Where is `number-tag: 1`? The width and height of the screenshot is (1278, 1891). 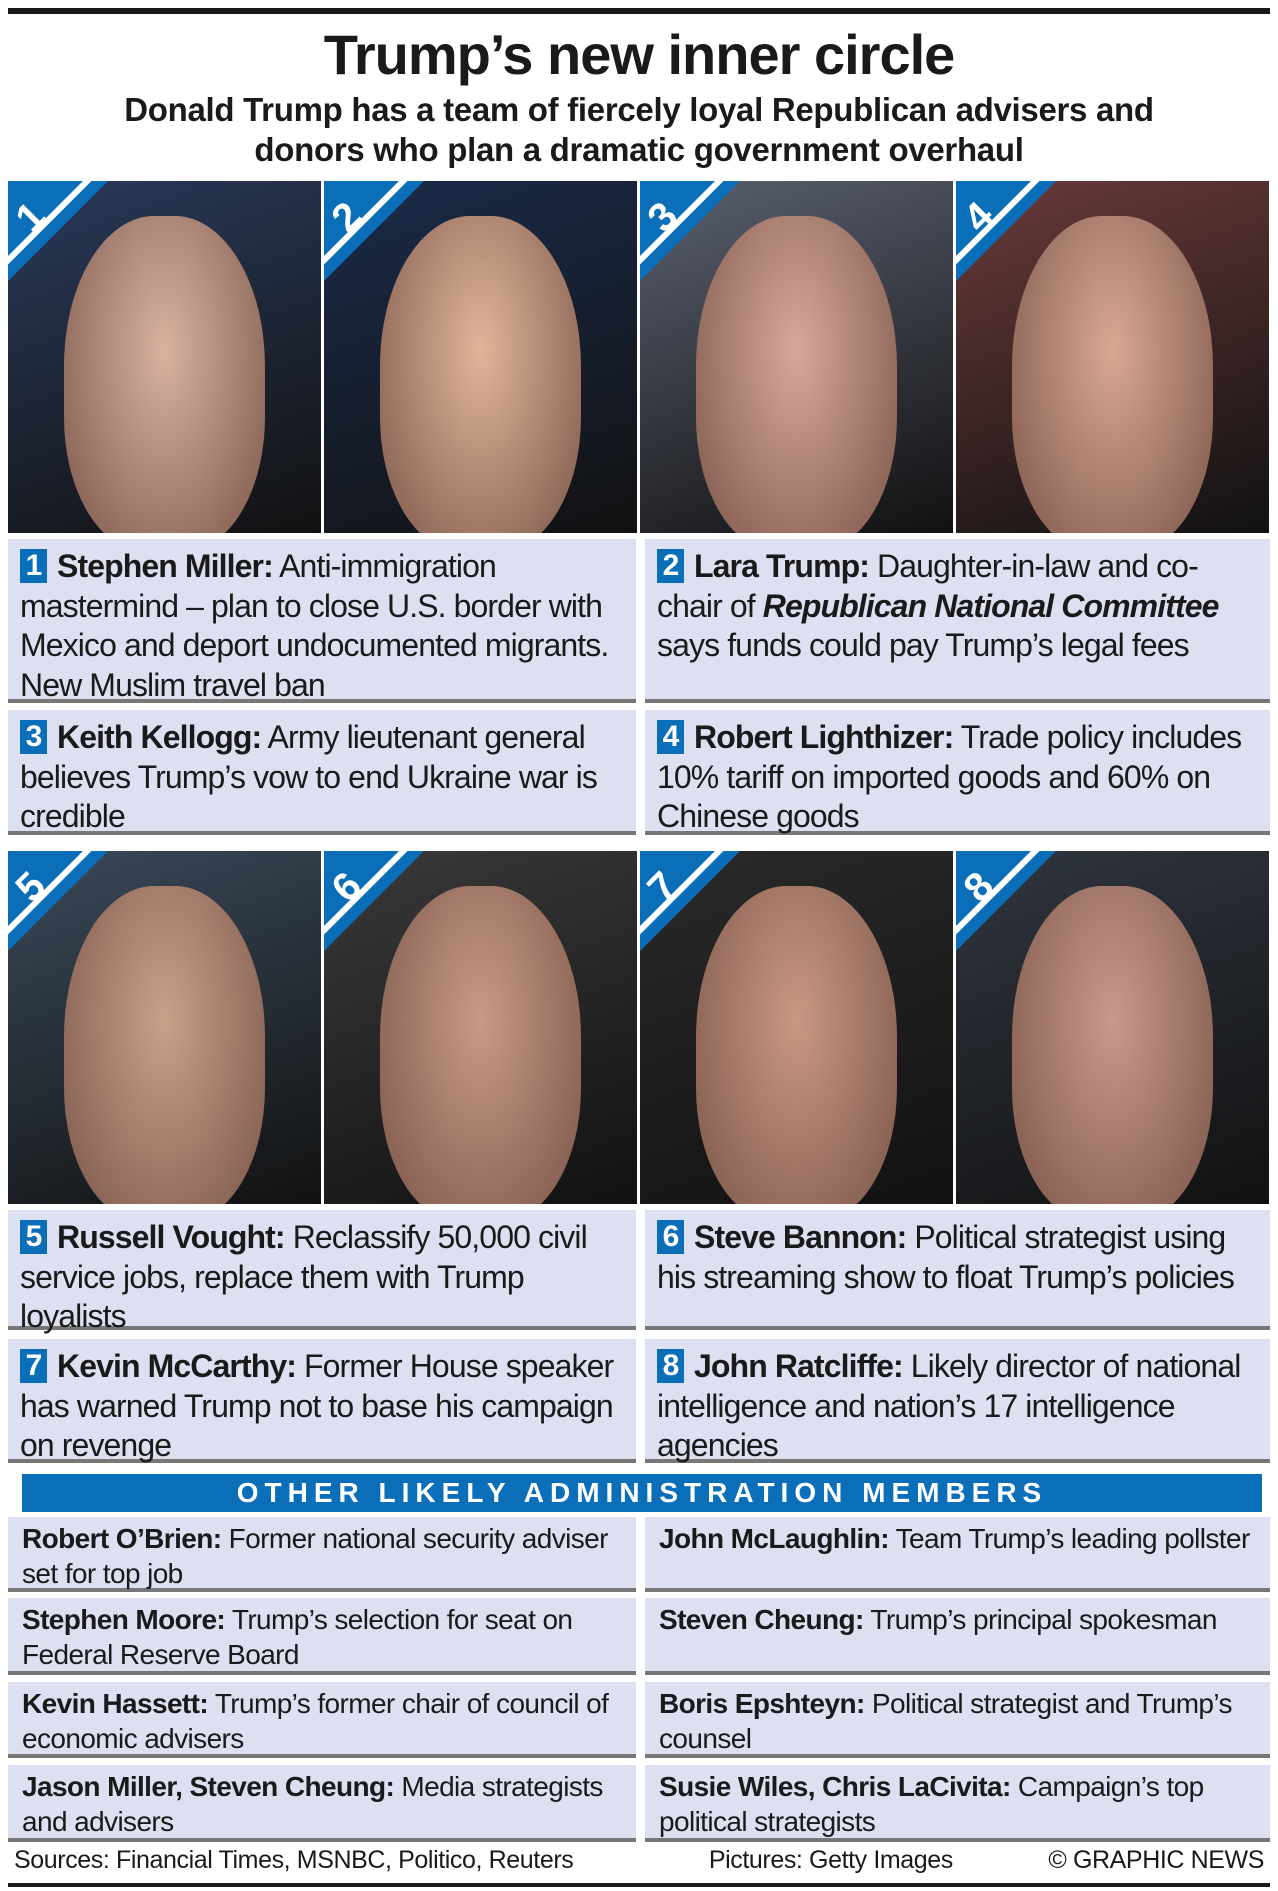 number-tag: 1 is located at coordinates (58, 231).